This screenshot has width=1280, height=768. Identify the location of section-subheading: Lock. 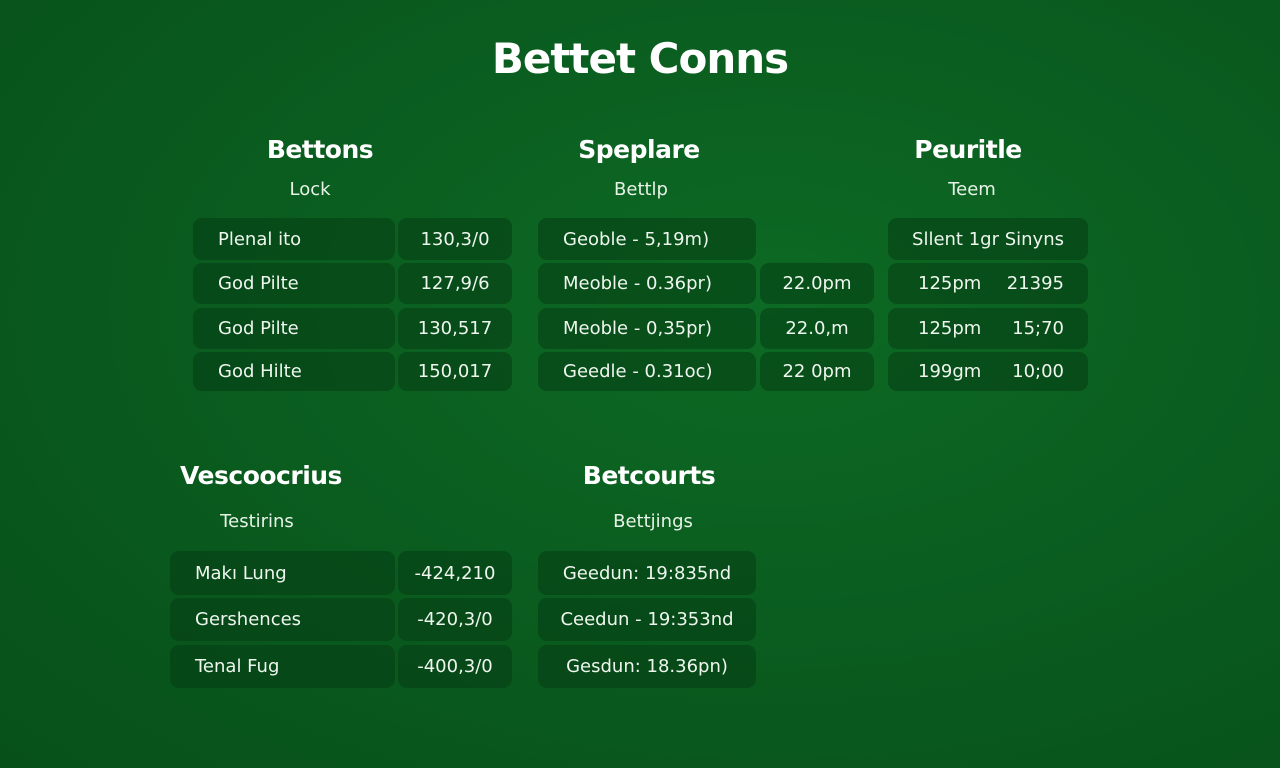
(310, 189).